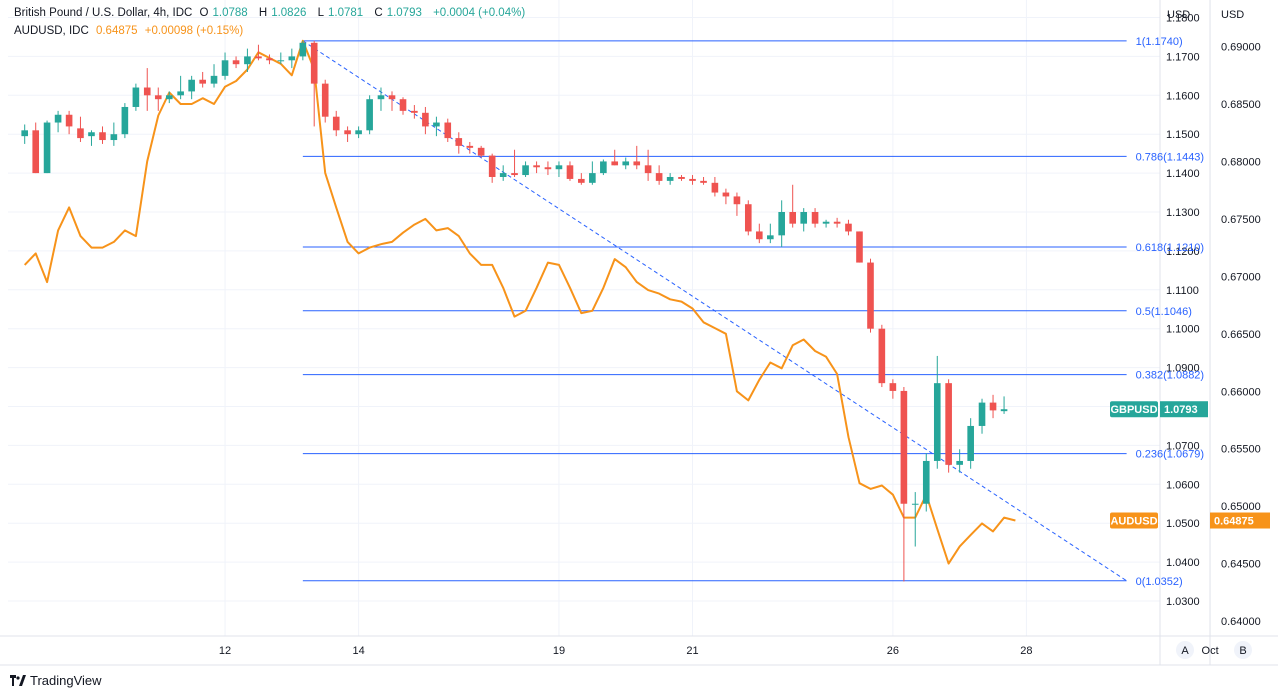  I want to click on tradingview-brand: TradingView, so click(66, 680).